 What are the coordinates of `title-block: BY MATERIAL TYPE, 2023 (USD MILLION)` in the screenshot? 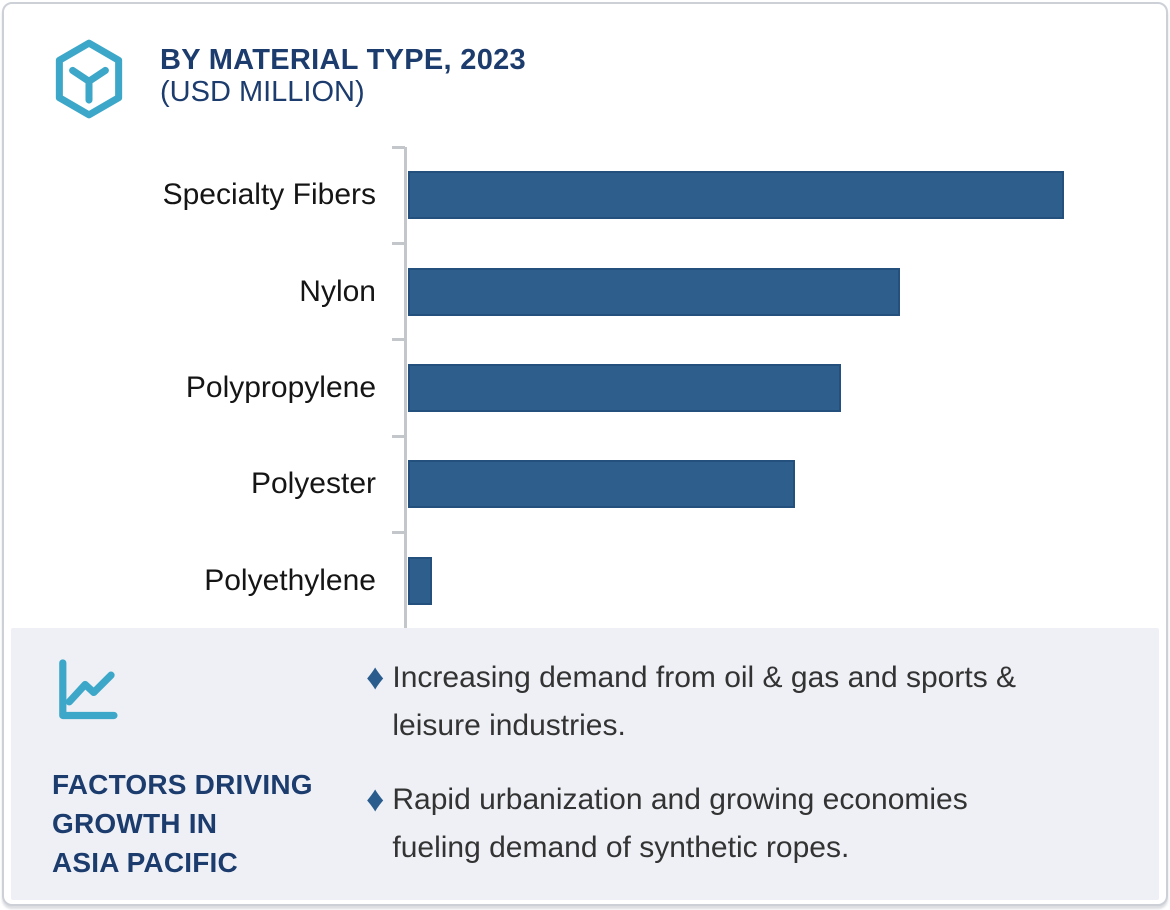 It's located at (343, 76).